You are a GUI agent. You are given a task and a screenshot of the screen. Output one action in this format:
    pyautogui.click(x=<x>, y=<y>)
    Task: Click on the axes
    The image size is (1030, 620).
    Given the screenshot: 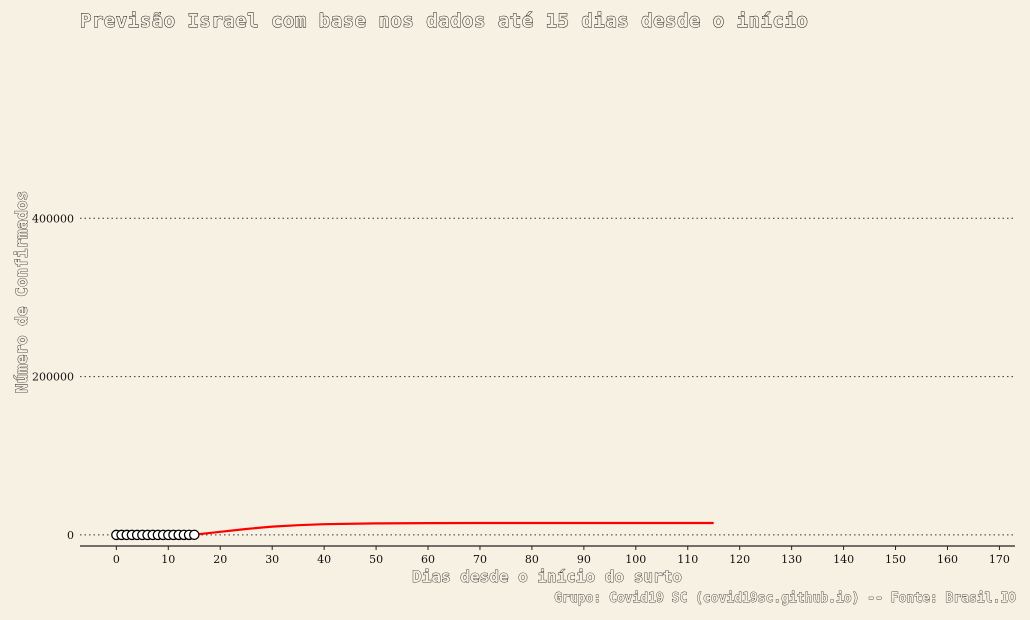 What is the action you would take?
    pyautogui.click(x=547, y=547)
    